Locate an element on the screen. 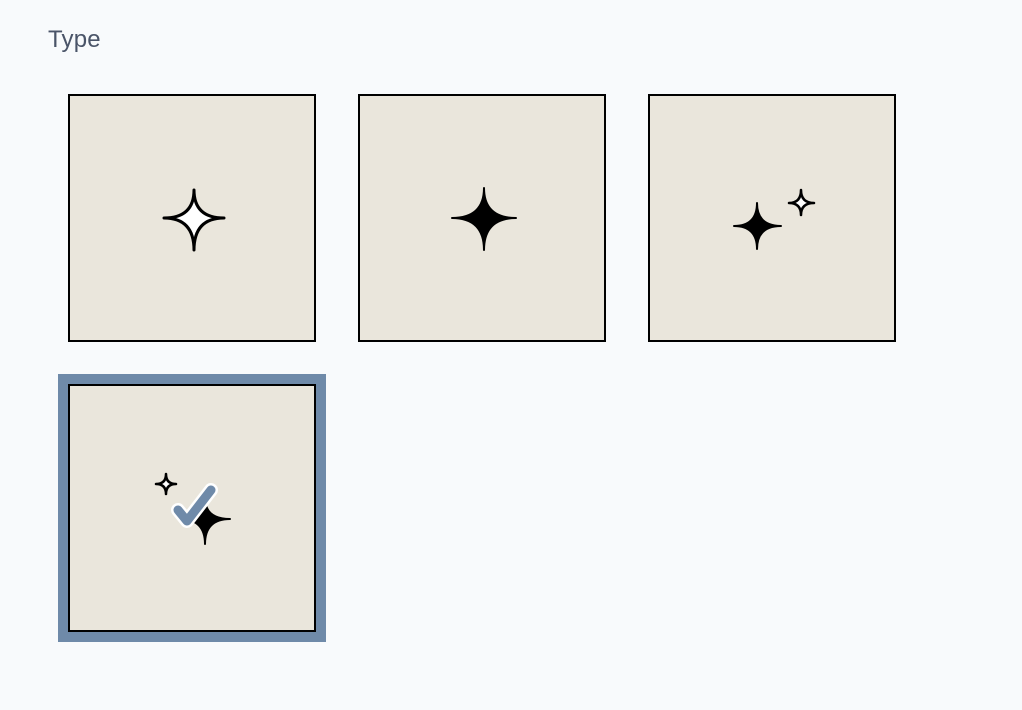  sparkle-filled-icon is located at coordinates (484, 219).